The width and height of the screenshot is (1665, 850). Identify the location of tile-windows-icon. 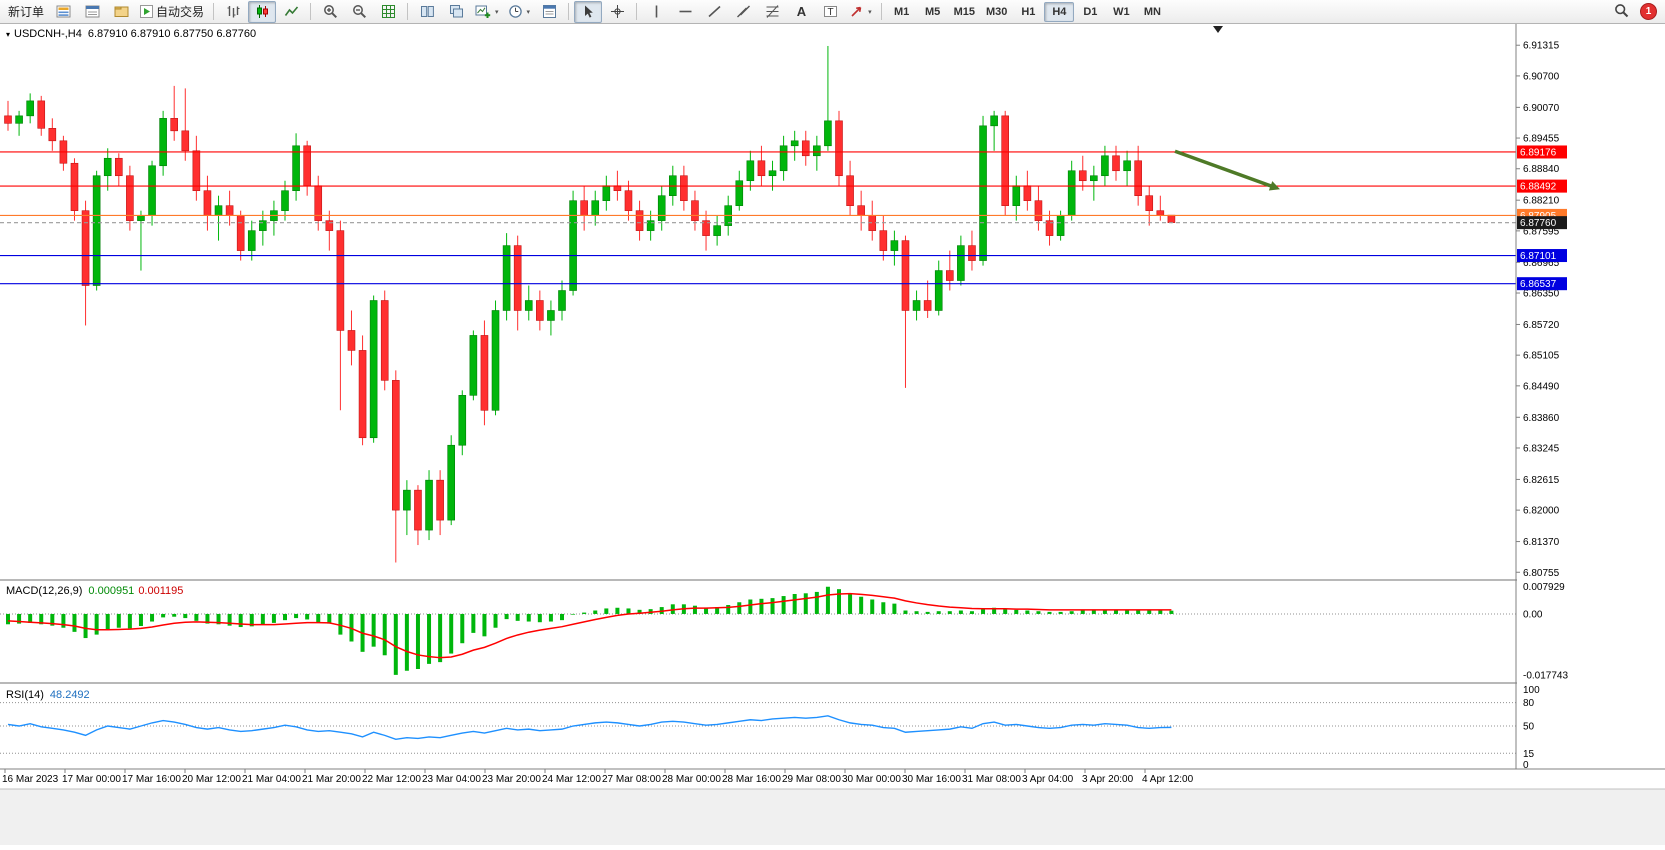
(427, 11).